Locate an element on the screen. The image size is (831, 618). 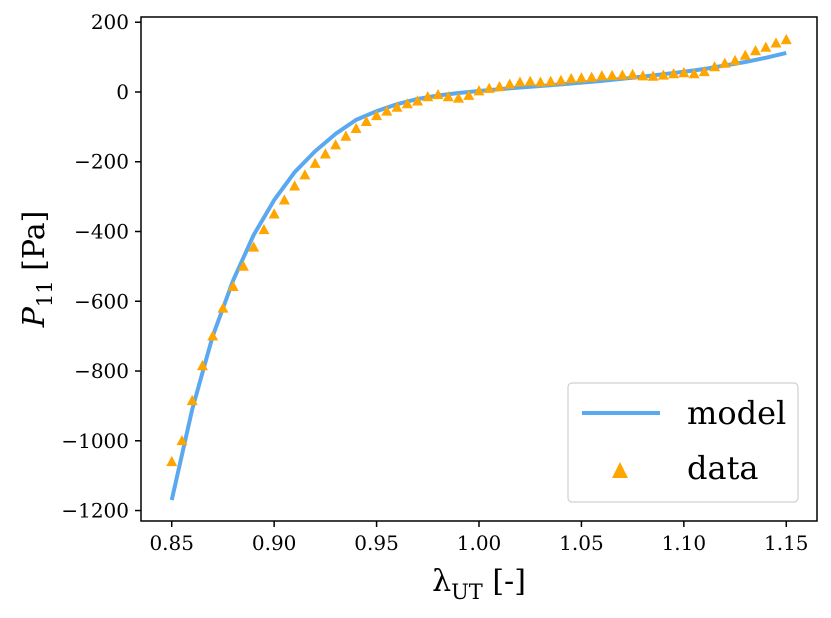
legend-model-label: model is located at coordinates (736, 413).